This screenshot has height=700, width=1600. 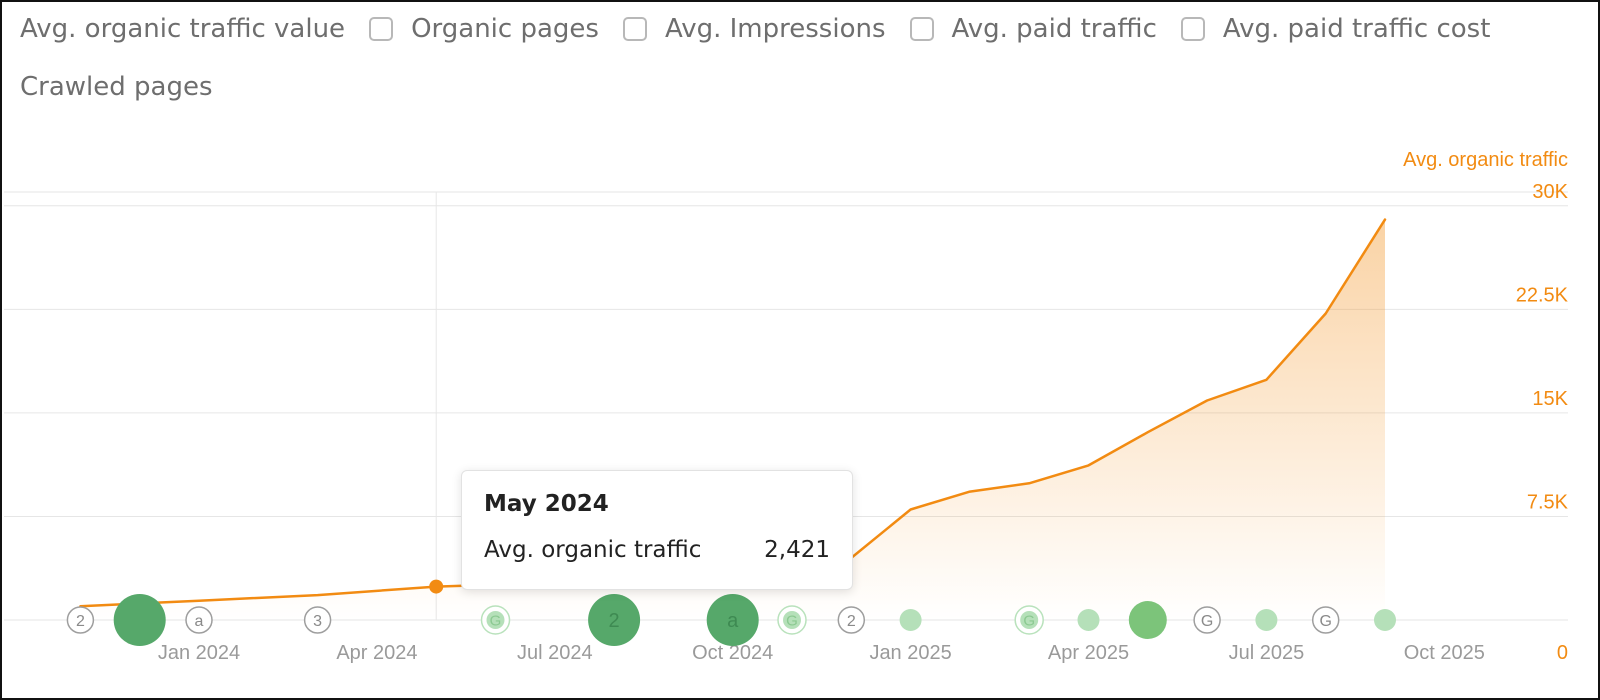 What do you see at coordinates (376, 653) in the screenshot?
I see `x-tick-label: Apr 2024` at bounding box center [376, 653].